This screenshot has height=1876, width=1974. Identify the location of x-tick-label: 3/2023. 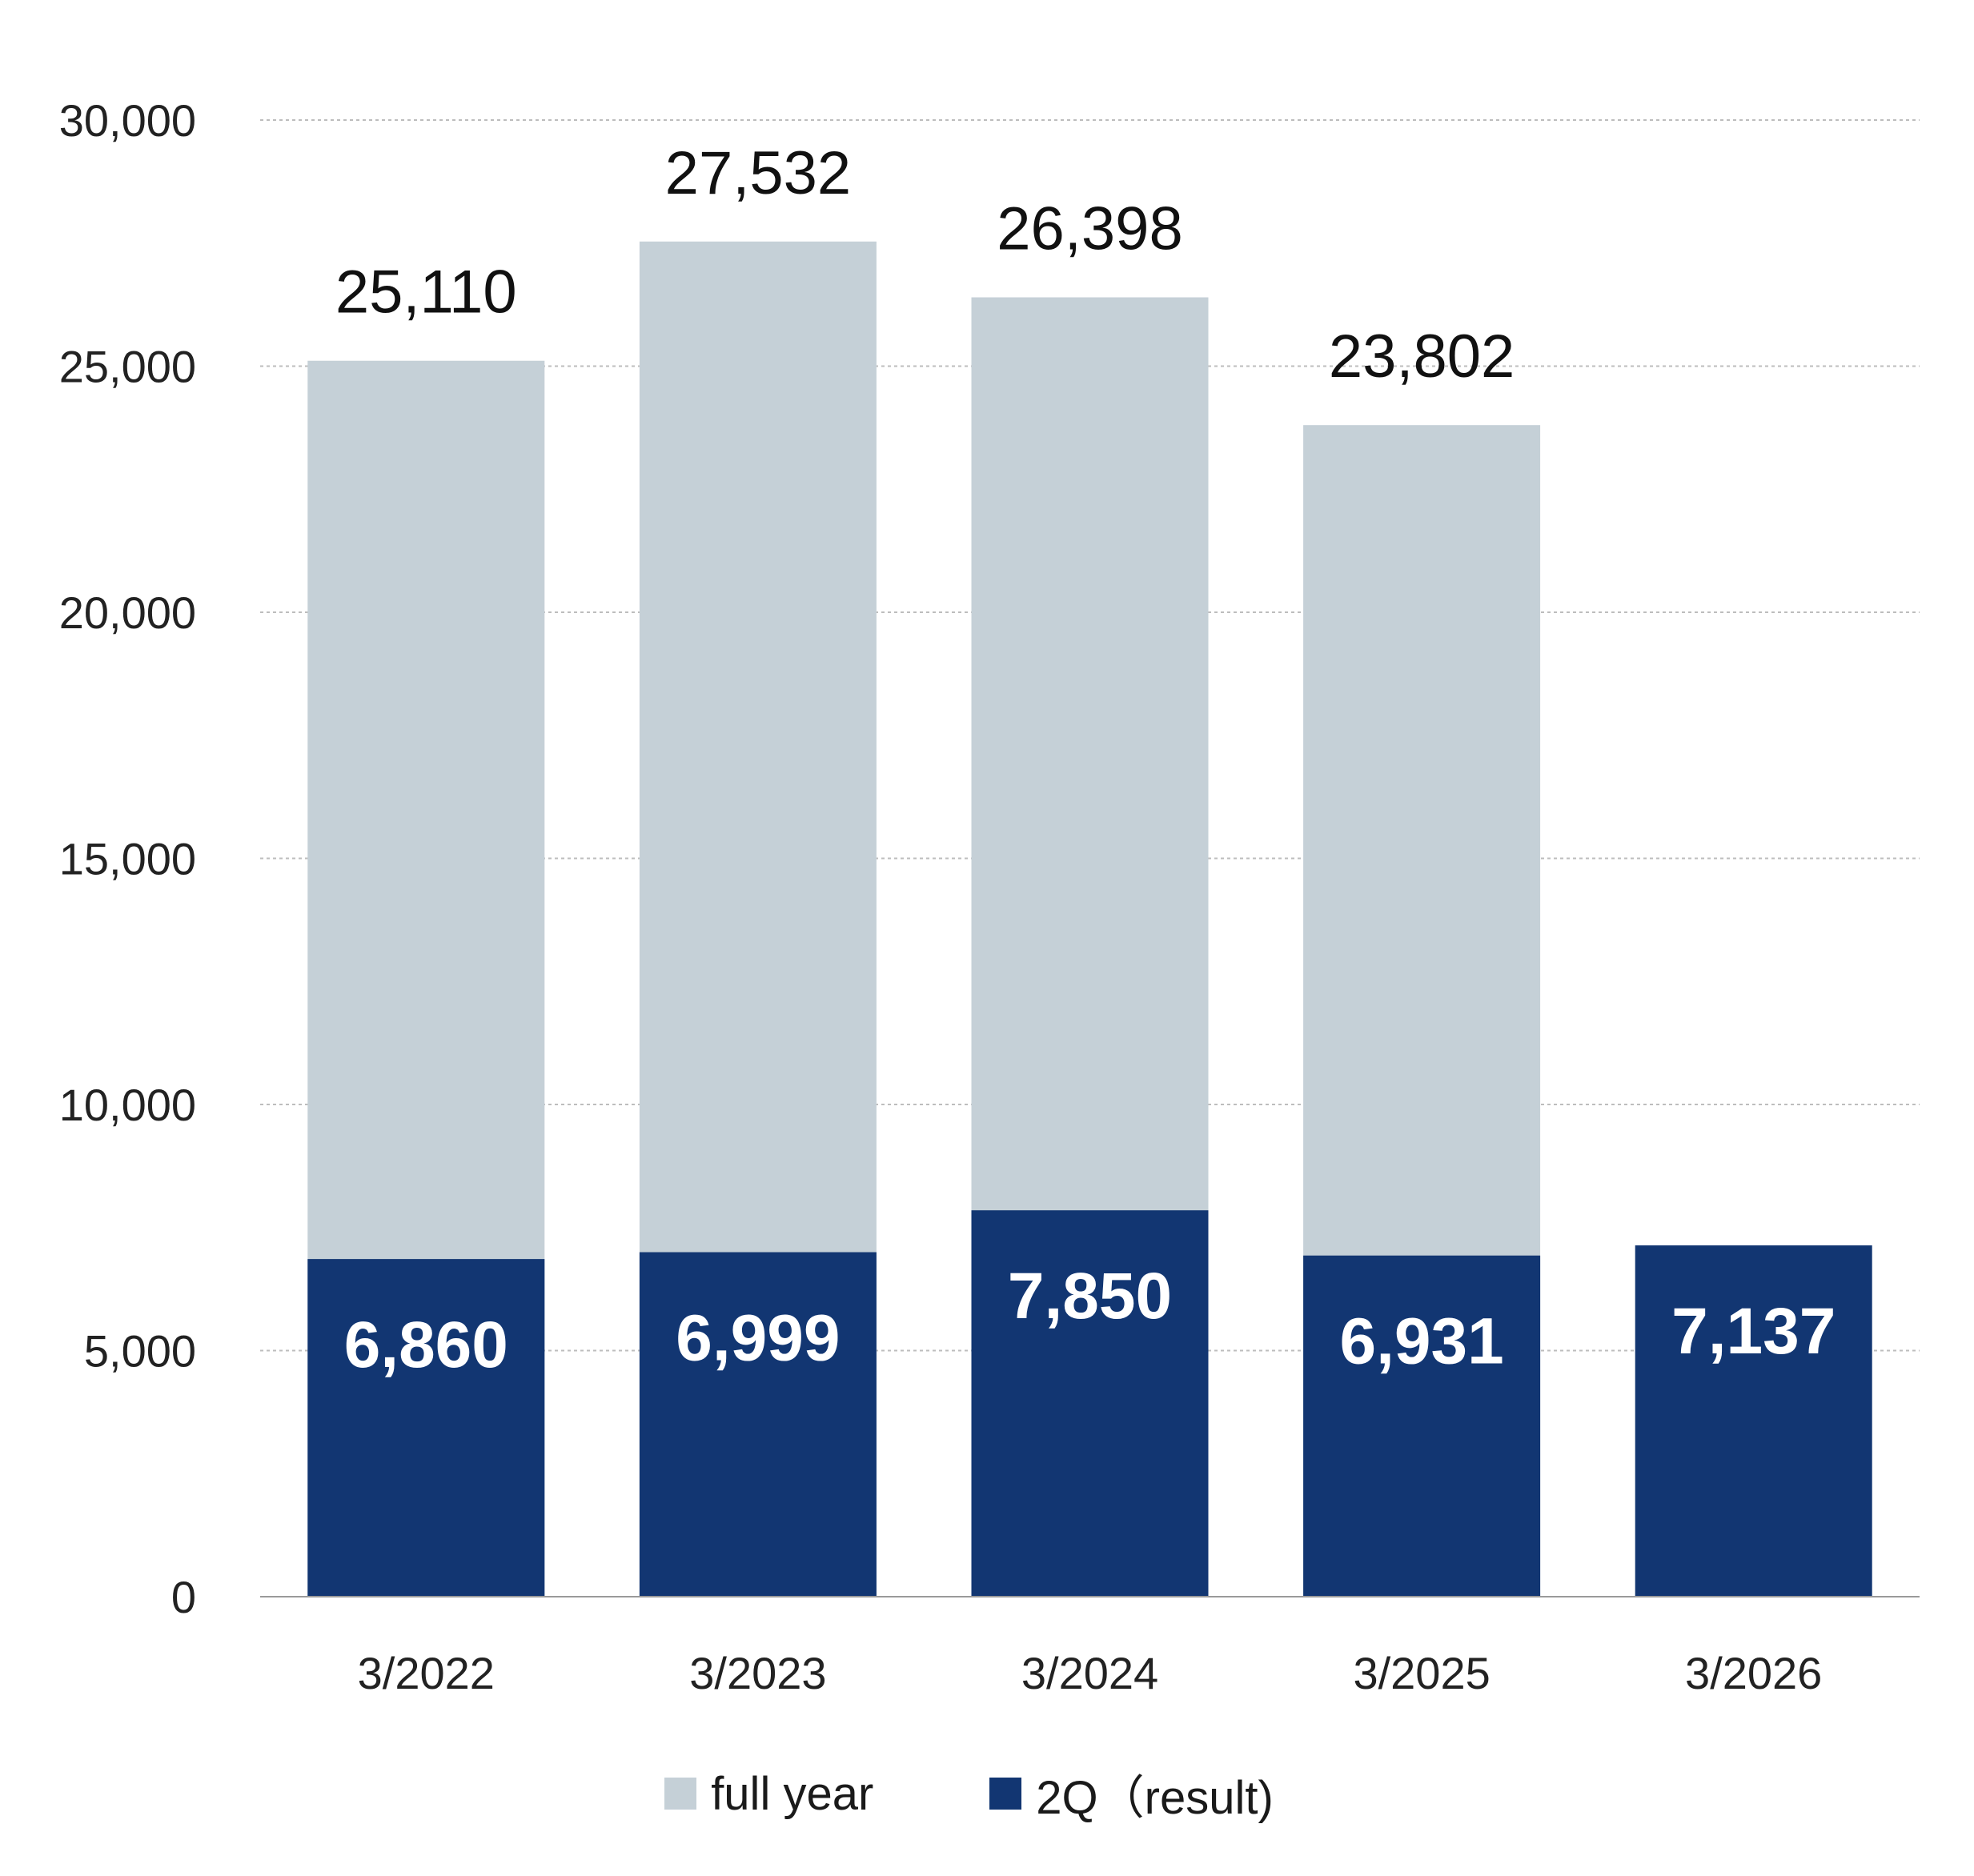
(757, 1673).